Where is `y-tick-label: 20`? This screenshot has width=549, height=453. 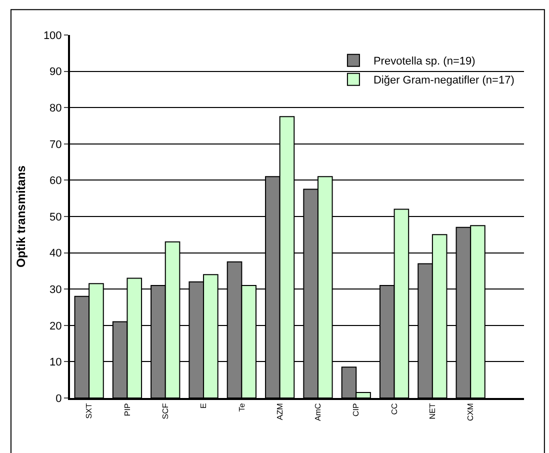 y-tick-label: 20 is located at coordinates (56, 326).